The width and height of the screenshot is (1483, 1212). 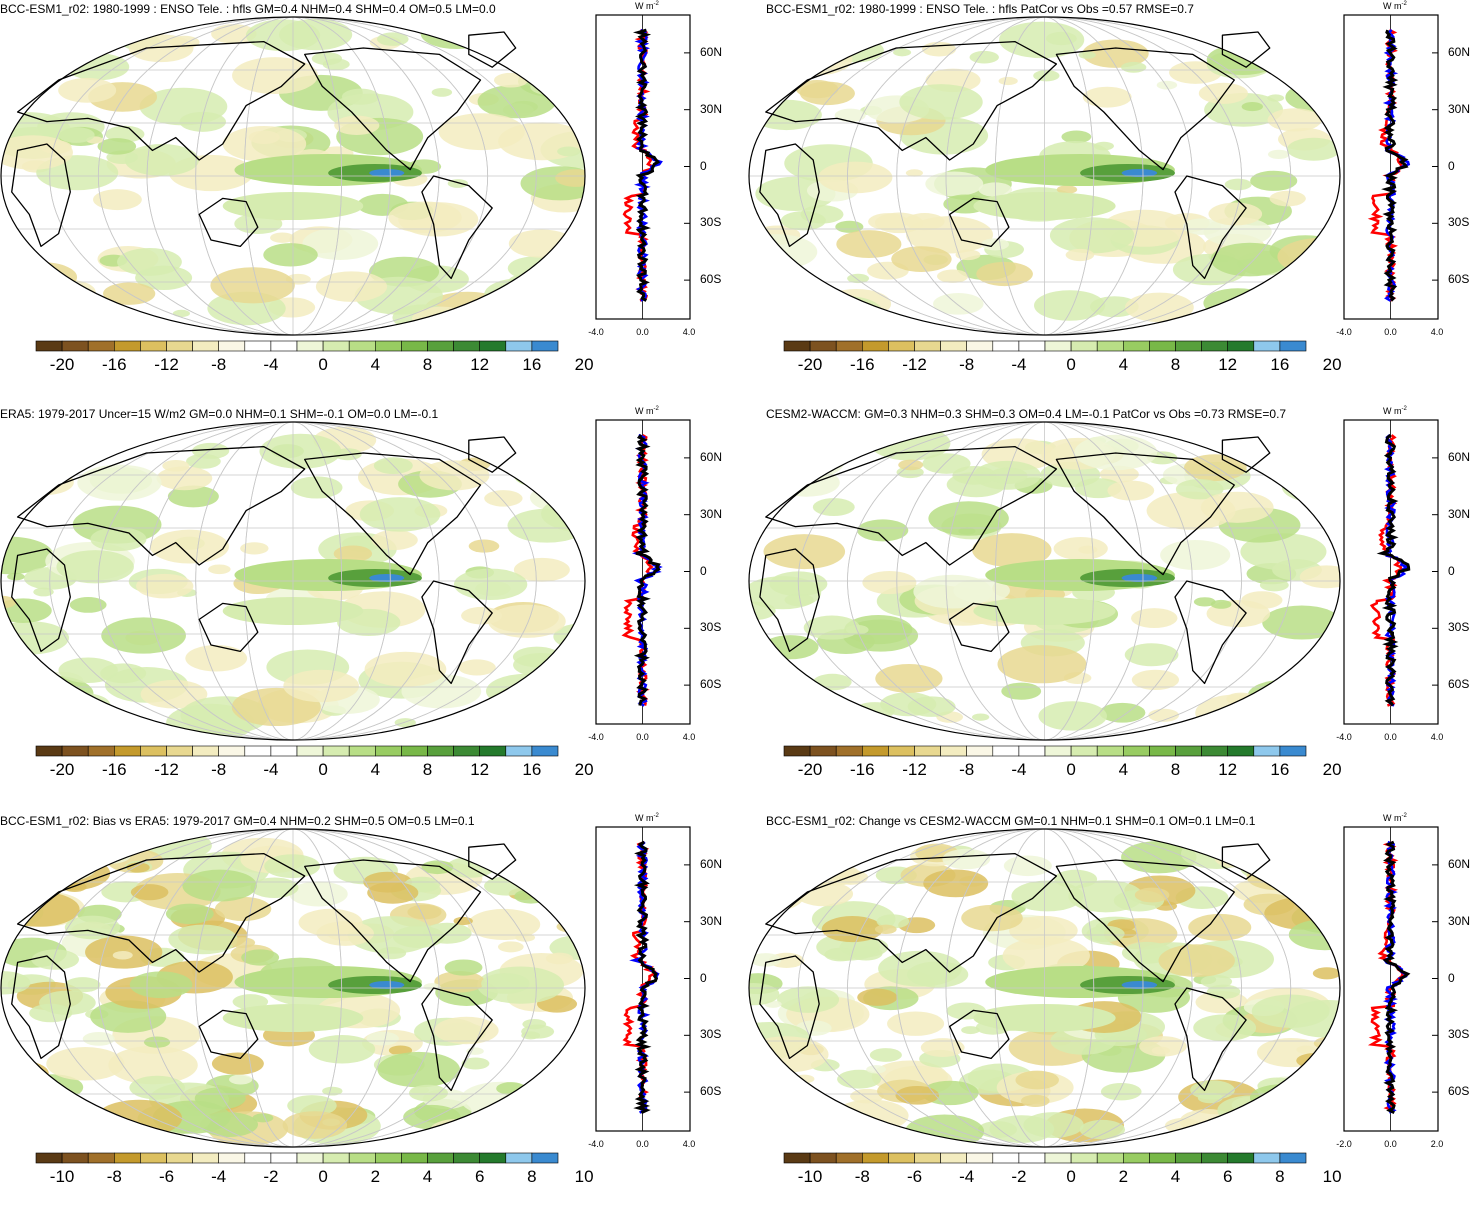 I want to click on colorbar-tick-label: 12, so click(x=480, y=769).